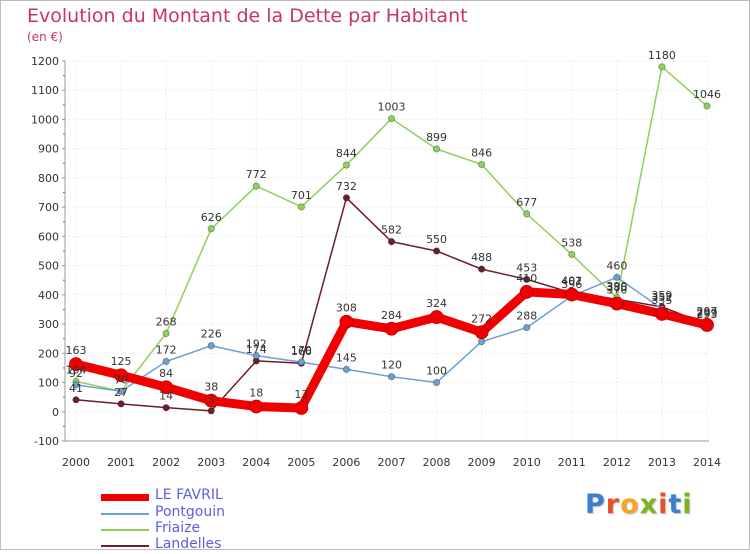 The width and height of the screenshot is (750, 554). What do you see at coordinates (436, 371) in the screenshot?
I see `data-label-pontgouin: 100` at bounding box center [436, 371].